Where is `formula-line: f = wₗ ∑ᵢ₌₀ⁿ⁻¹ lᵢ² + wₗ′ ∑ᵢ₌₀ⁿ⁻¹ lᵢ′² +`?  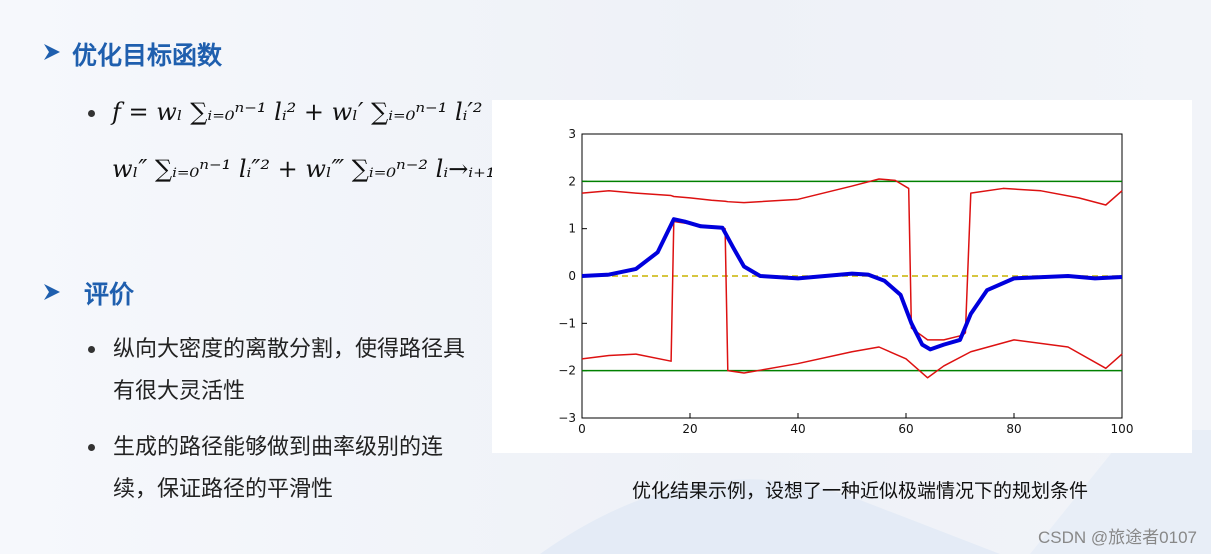
formula-line: f = wₗ ∑ᵢ₌₀ⁿ⁻¹ lᵢ² + wₗ′ ∑ᵢ₌₀ⁿ⁻¹ lᵢ′² + is located at coordinates (311, 112).